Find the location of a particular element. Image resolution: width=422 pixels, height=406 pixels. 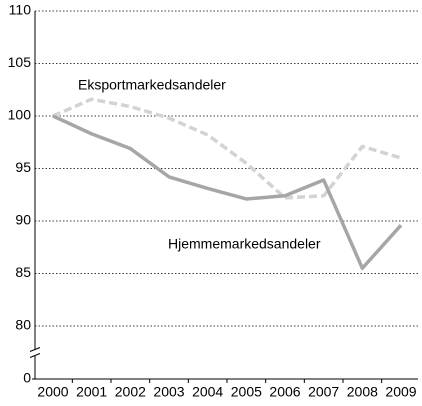

x-tick-label: 2003 is located at coordinates (168, 392).